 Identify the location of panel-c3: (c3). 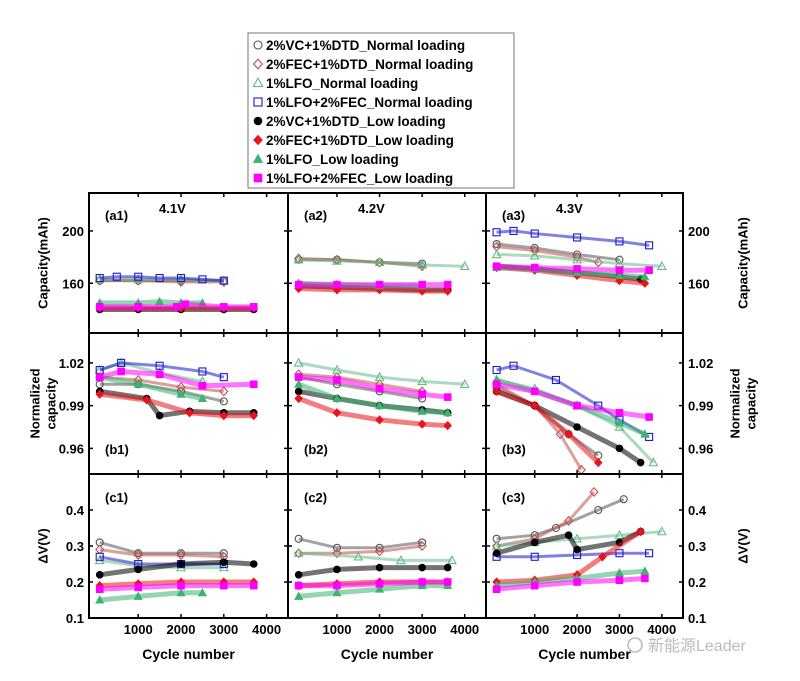
(584, 546).